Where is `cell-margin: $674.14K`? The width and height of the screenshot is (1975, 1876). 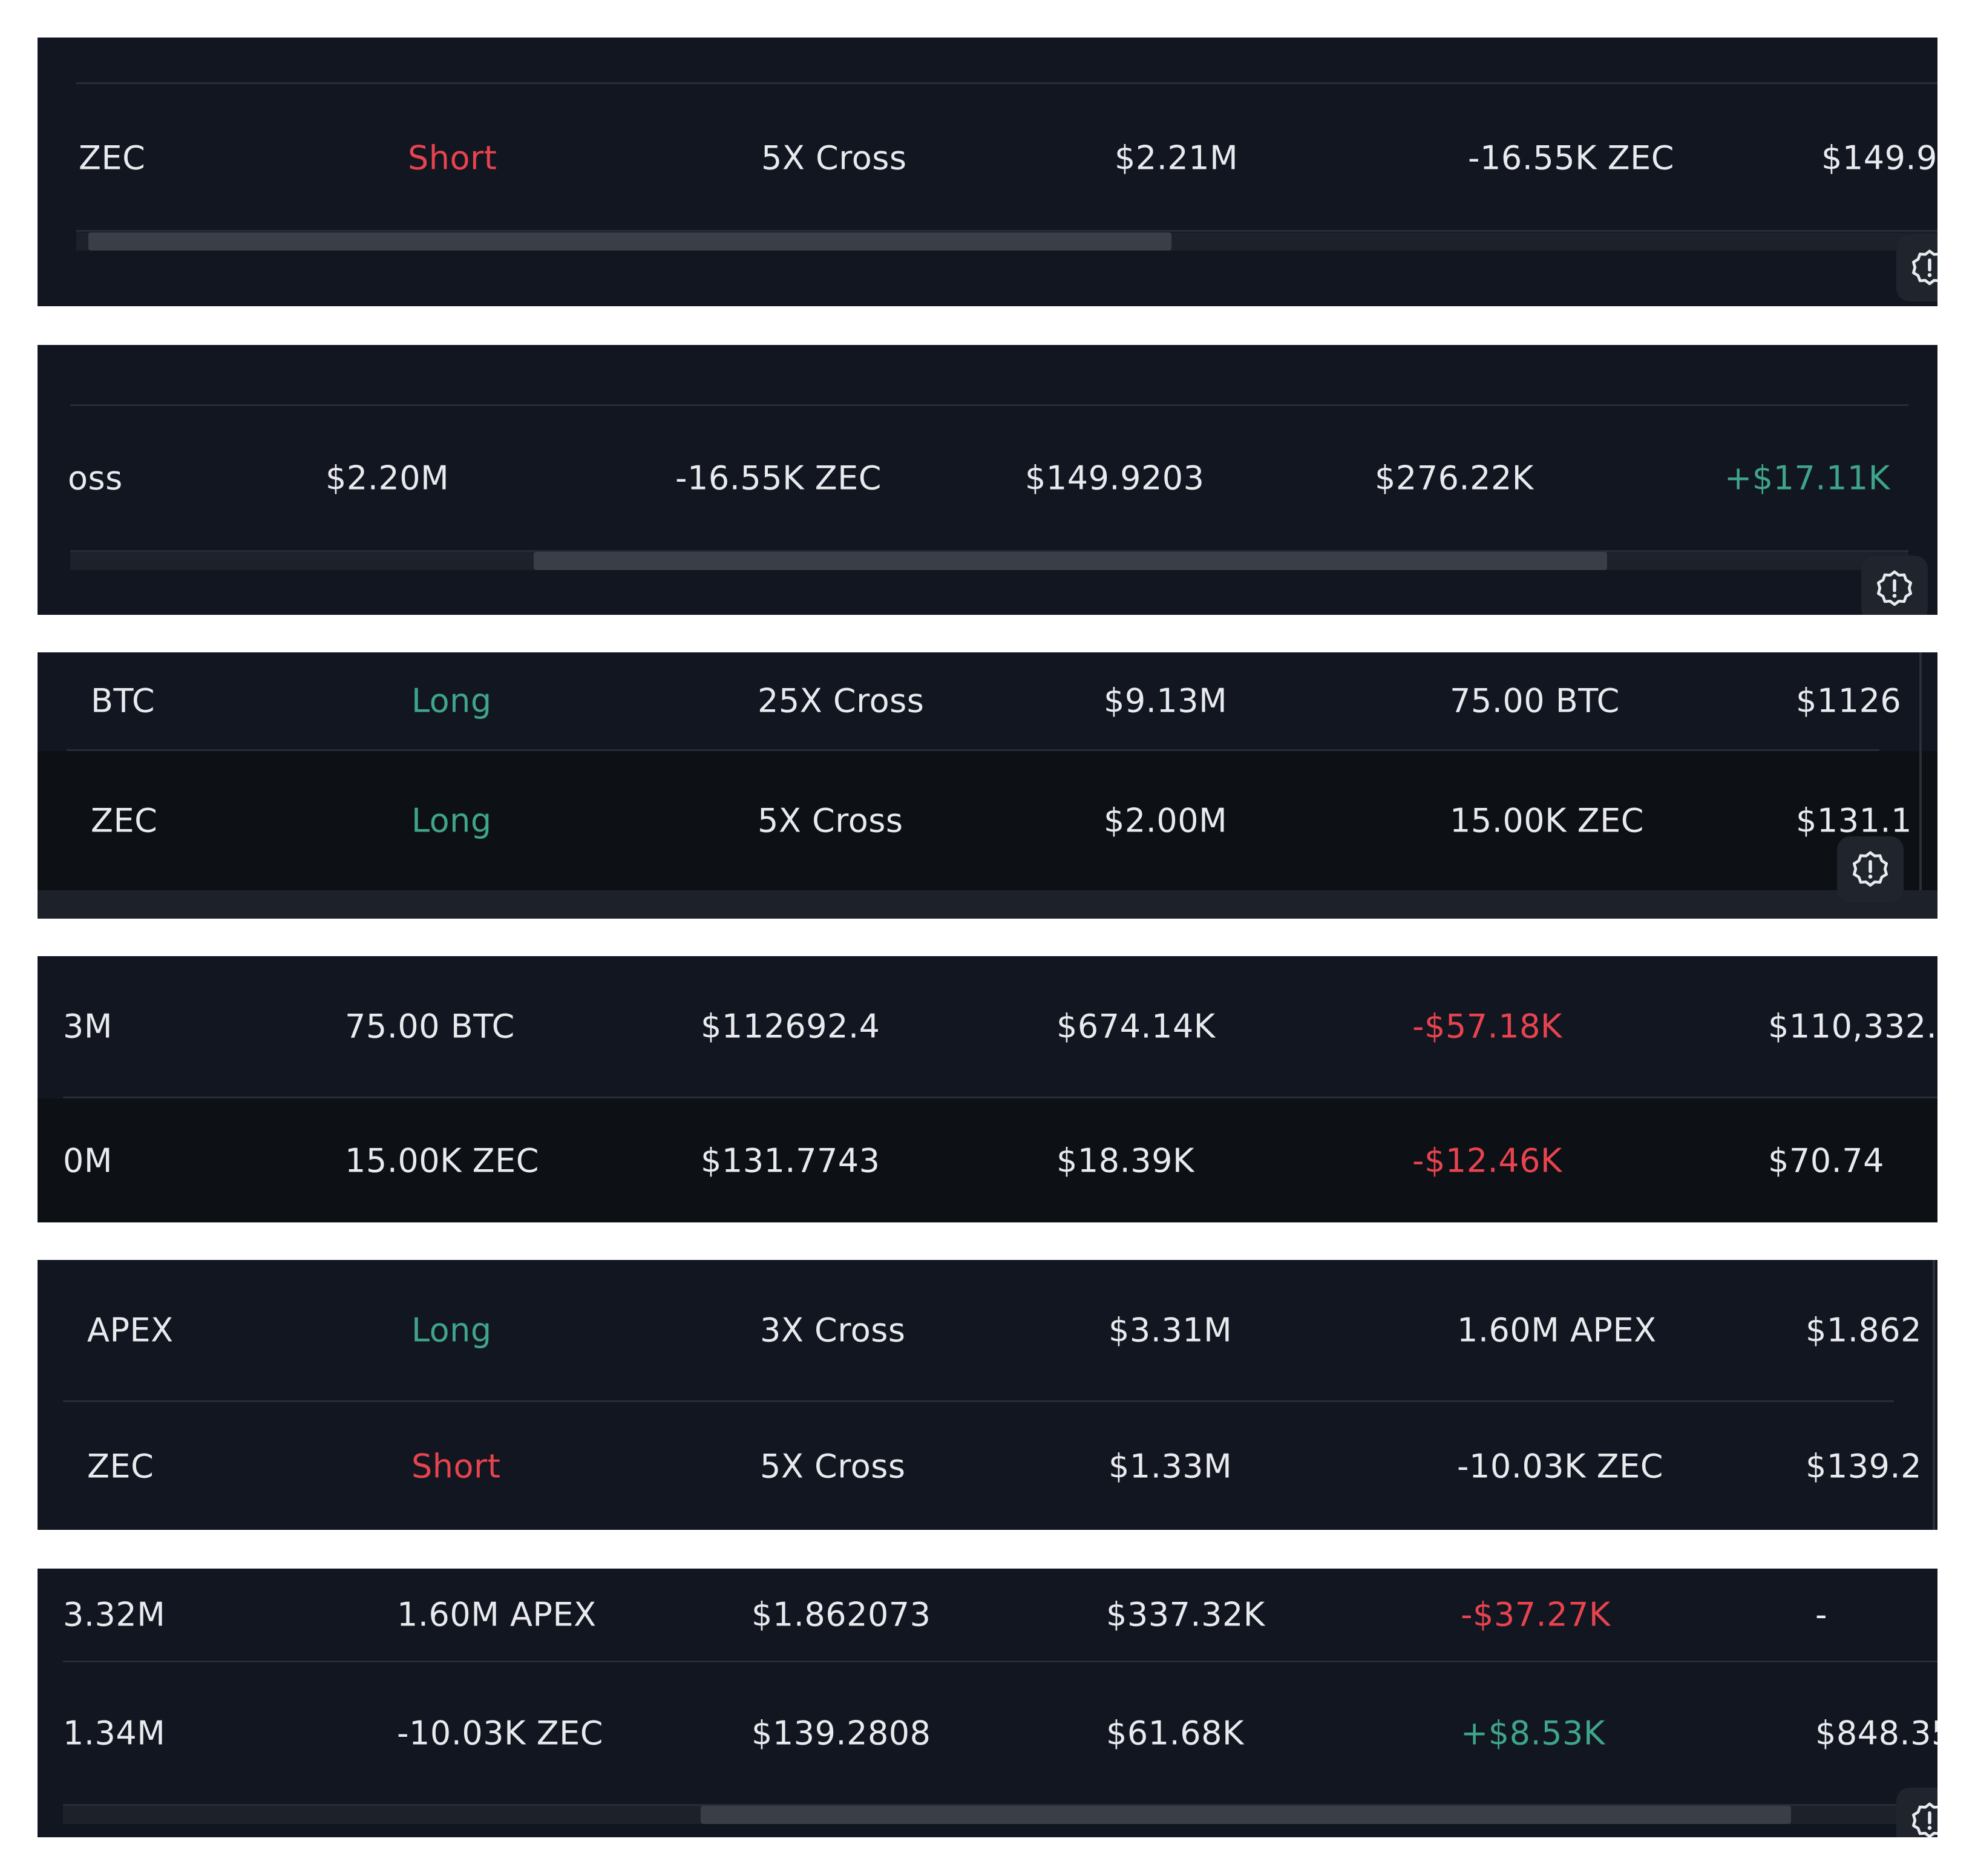
cell-margin: $674.14K is located at coordinates (1136, 1026).